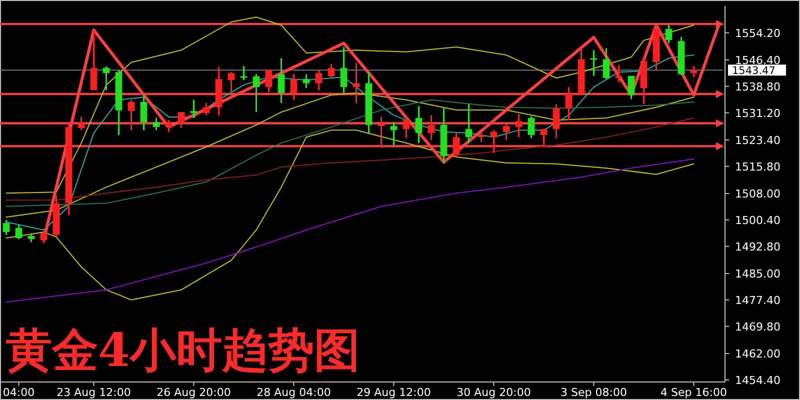 The height and width of the screenshot is (400, 800). I want to click on x-tick-label: 26 Aug 20:00, so click(193, 392).